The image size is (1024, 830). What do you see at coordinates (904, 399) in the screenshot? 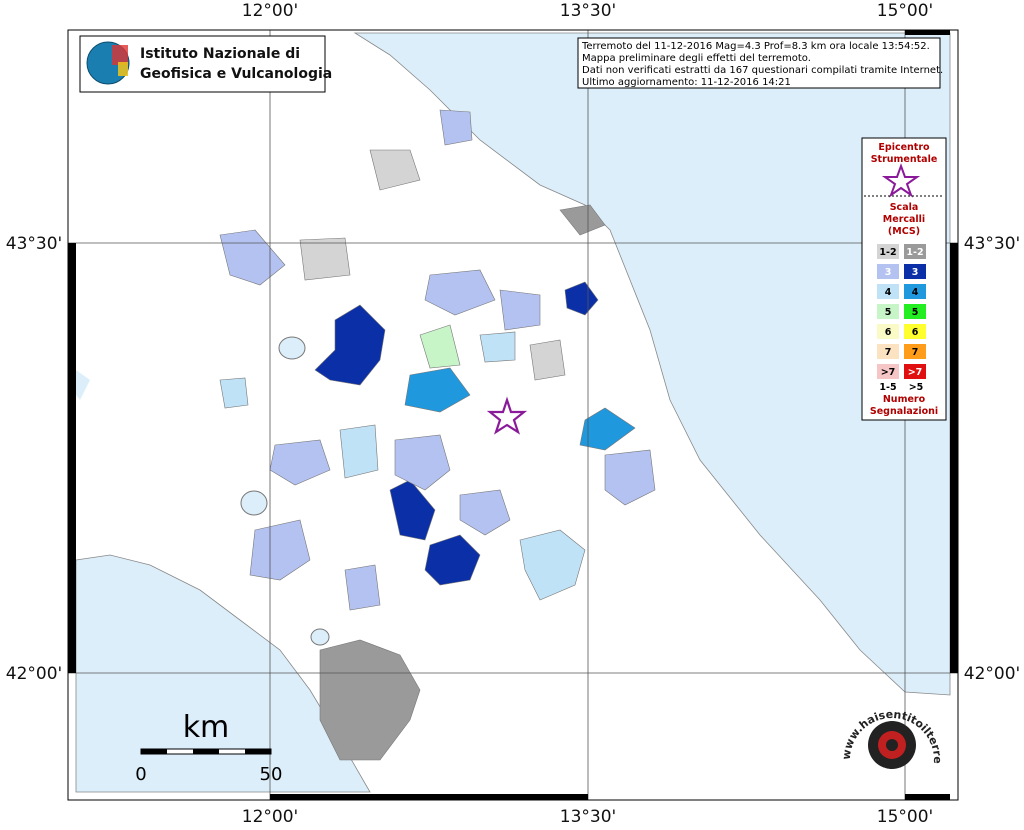
I see `legend-title: Numero` at bounding box center [904, 399].